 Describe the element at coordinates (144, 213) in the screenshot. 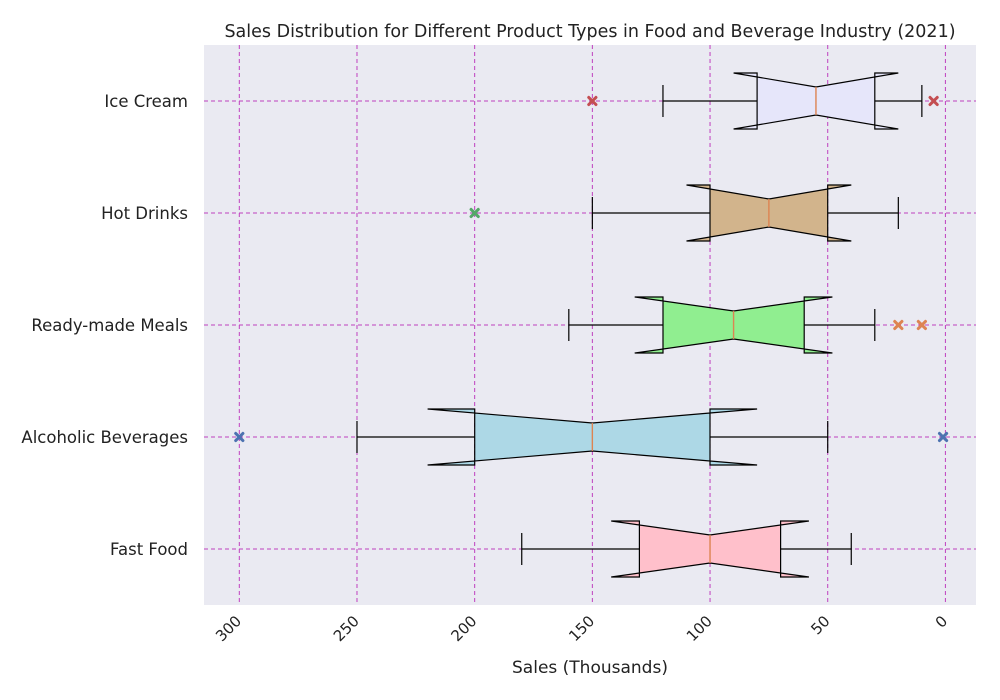

I see `category-label: Hot Drinks` at that location.